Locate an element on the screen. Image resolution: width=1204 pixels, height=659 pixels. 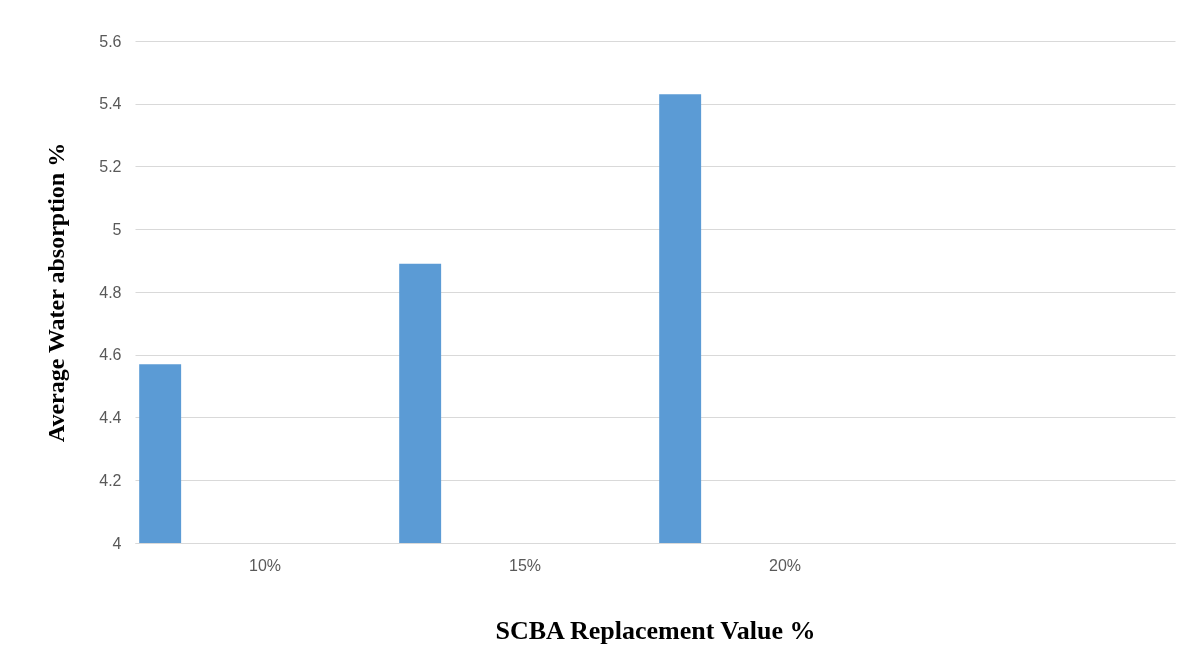
y-tick-label: 4.4 is located at coordinates (110, 417).